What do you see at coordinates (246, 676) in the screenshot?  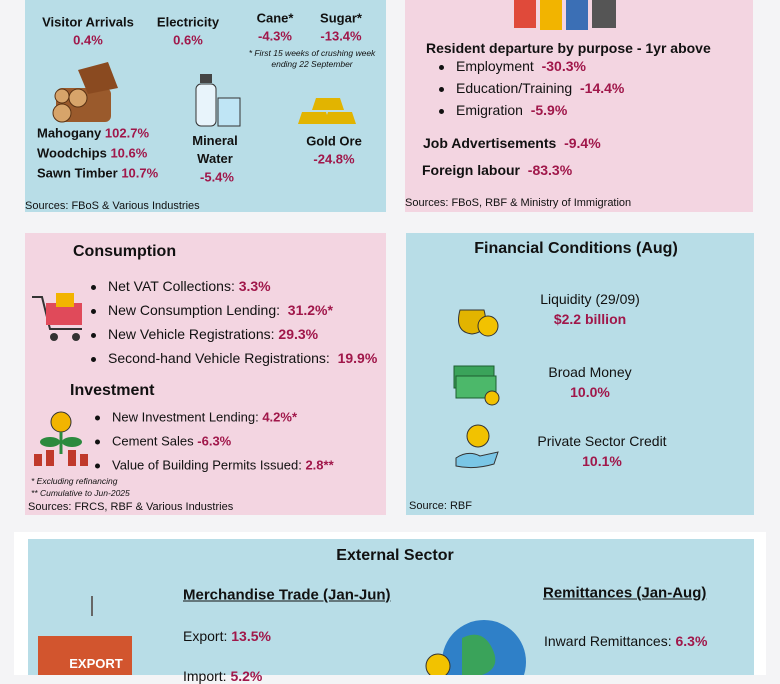 I see `value: 5.2%` at bounding box center [246, 676].